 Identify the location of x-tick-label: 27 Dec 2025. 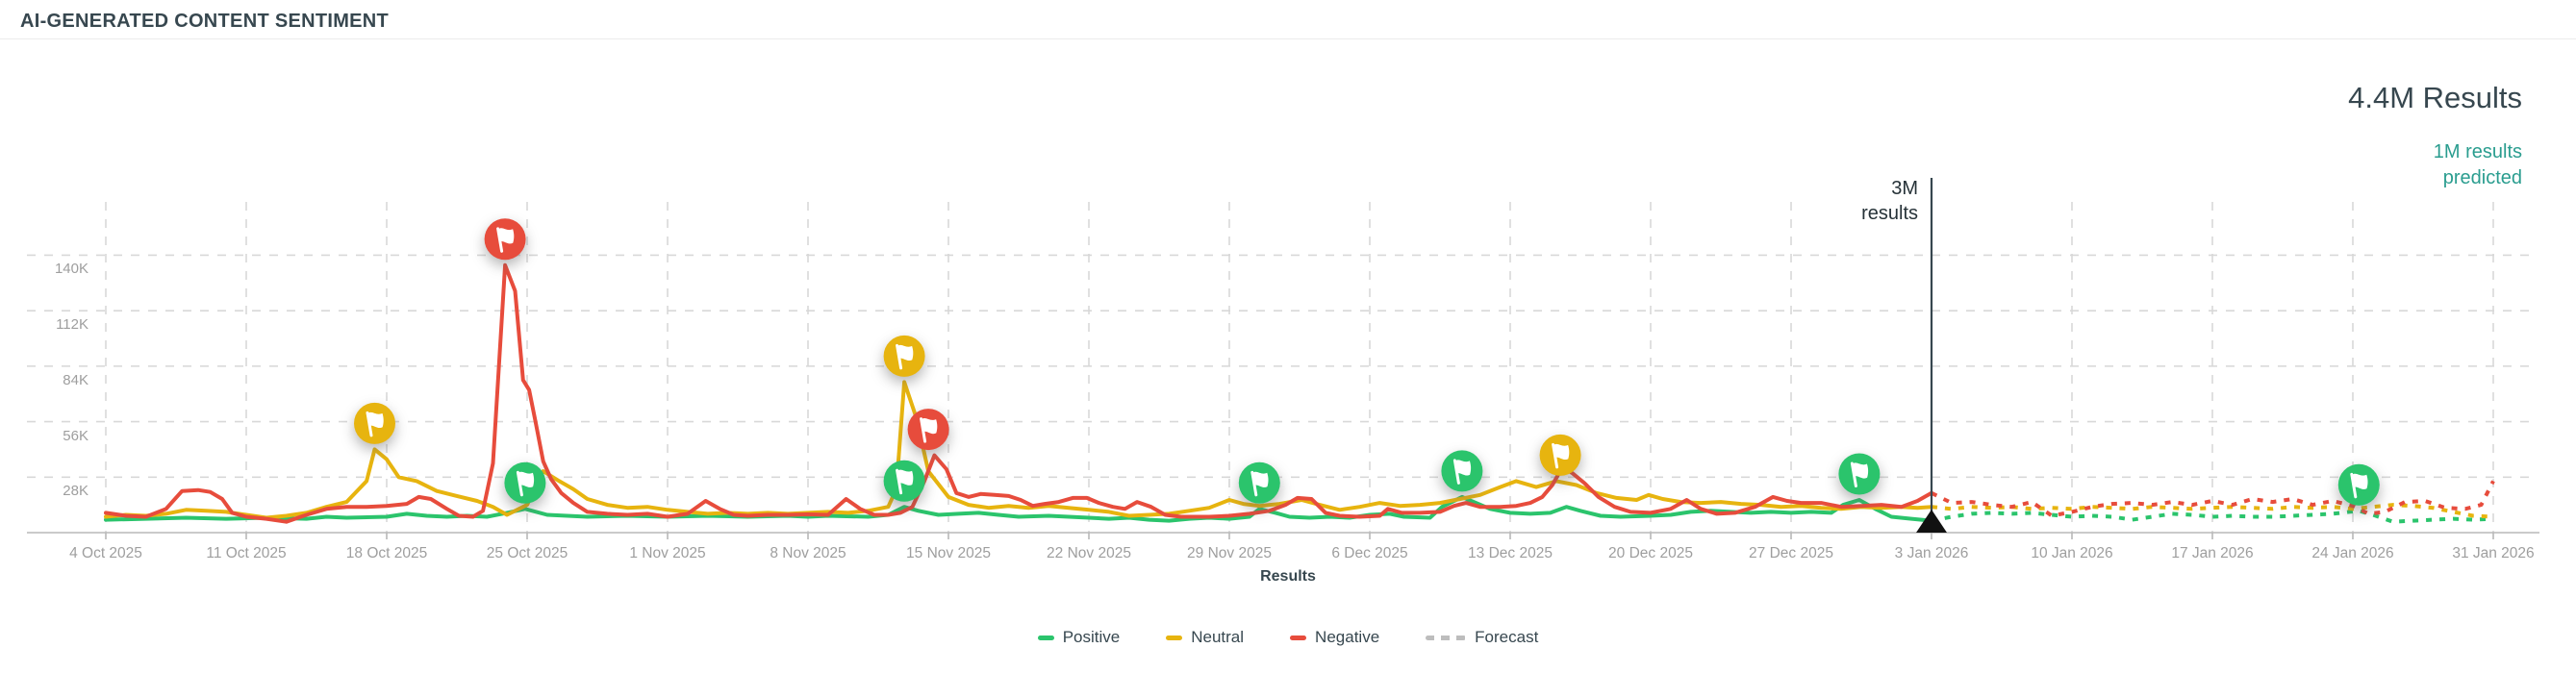
(1791, 553).